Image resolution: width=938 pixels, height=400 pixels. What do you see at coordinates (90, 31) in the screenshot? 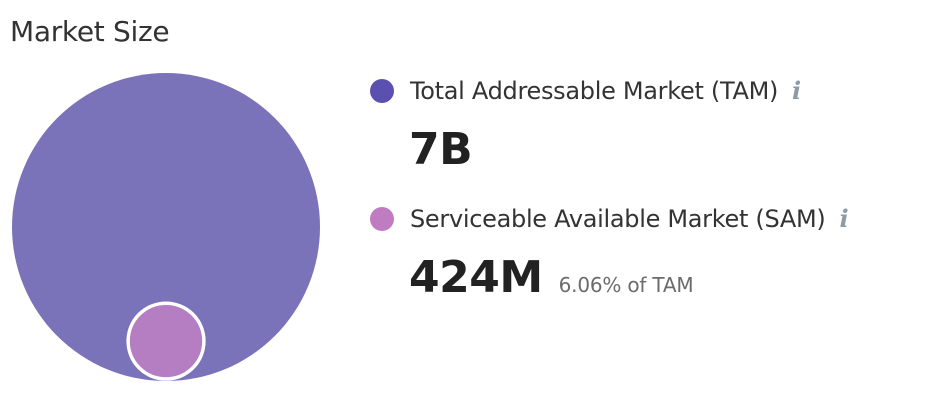
I see `widget-title: Market Size` at bounding box center [90, 31].